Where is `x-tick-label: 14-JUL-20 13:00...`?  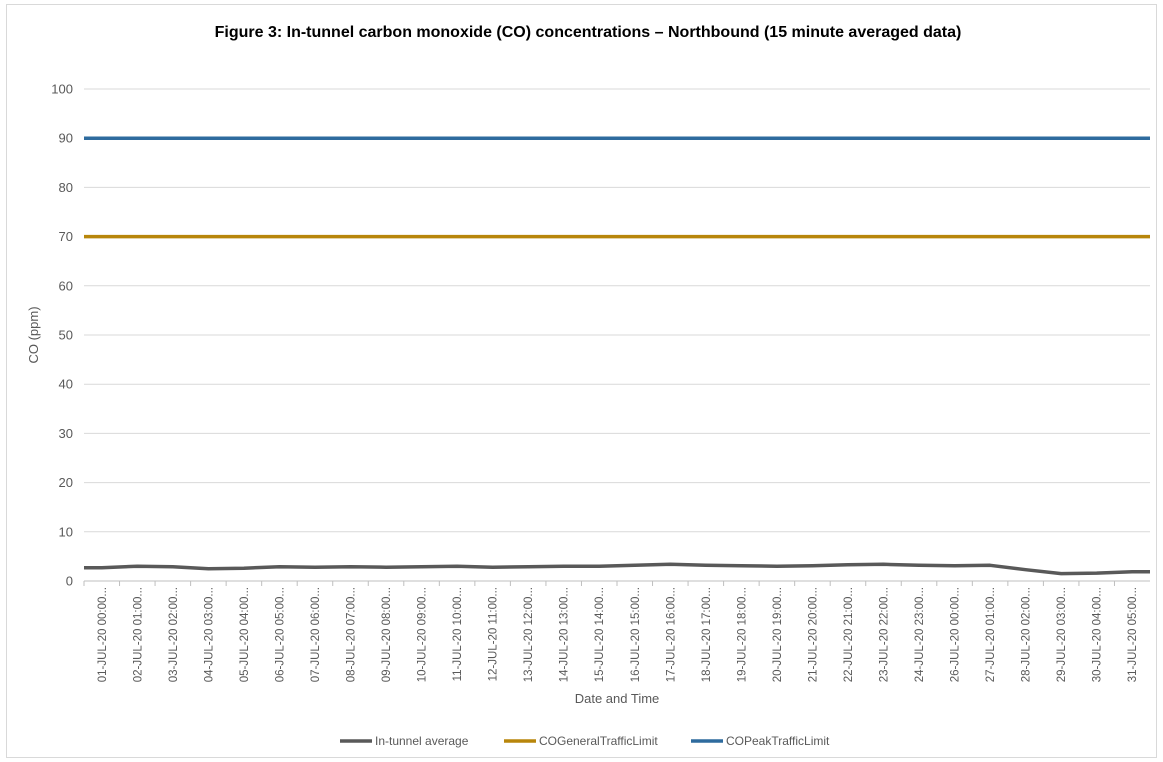 x-tick-label: 14-JUL-20 13:00... is located at coordinates (565, 634).